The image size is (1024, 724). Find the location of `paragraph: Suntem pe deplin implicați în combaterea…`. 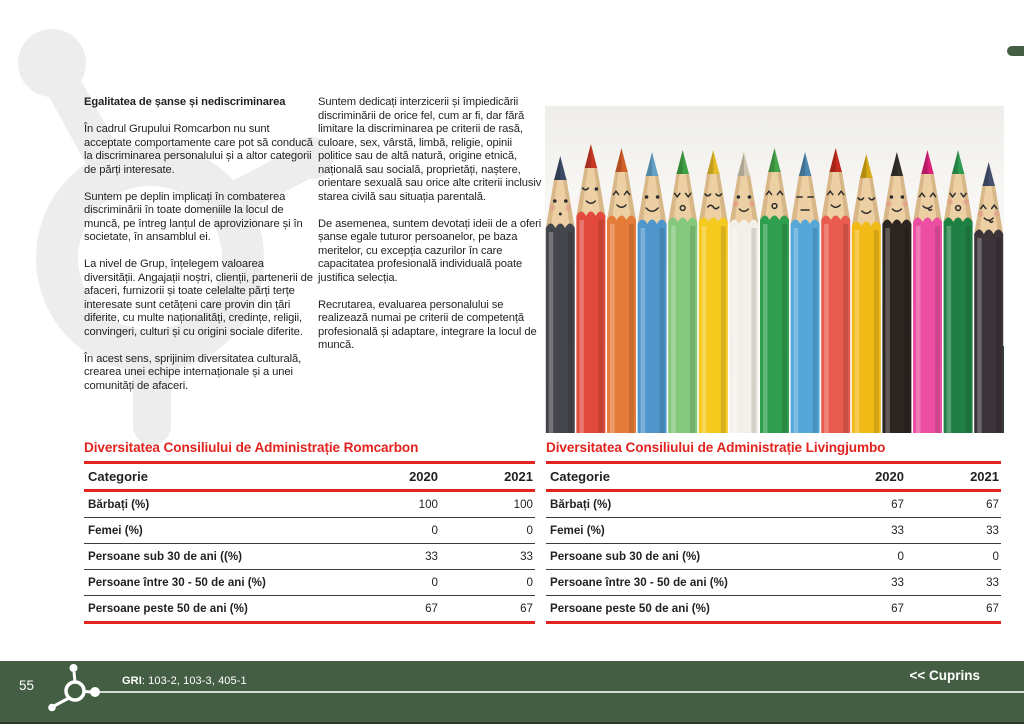

paragraph: Suntem pe deplin implicați în combaterea… is located at coordinates (193, 217).